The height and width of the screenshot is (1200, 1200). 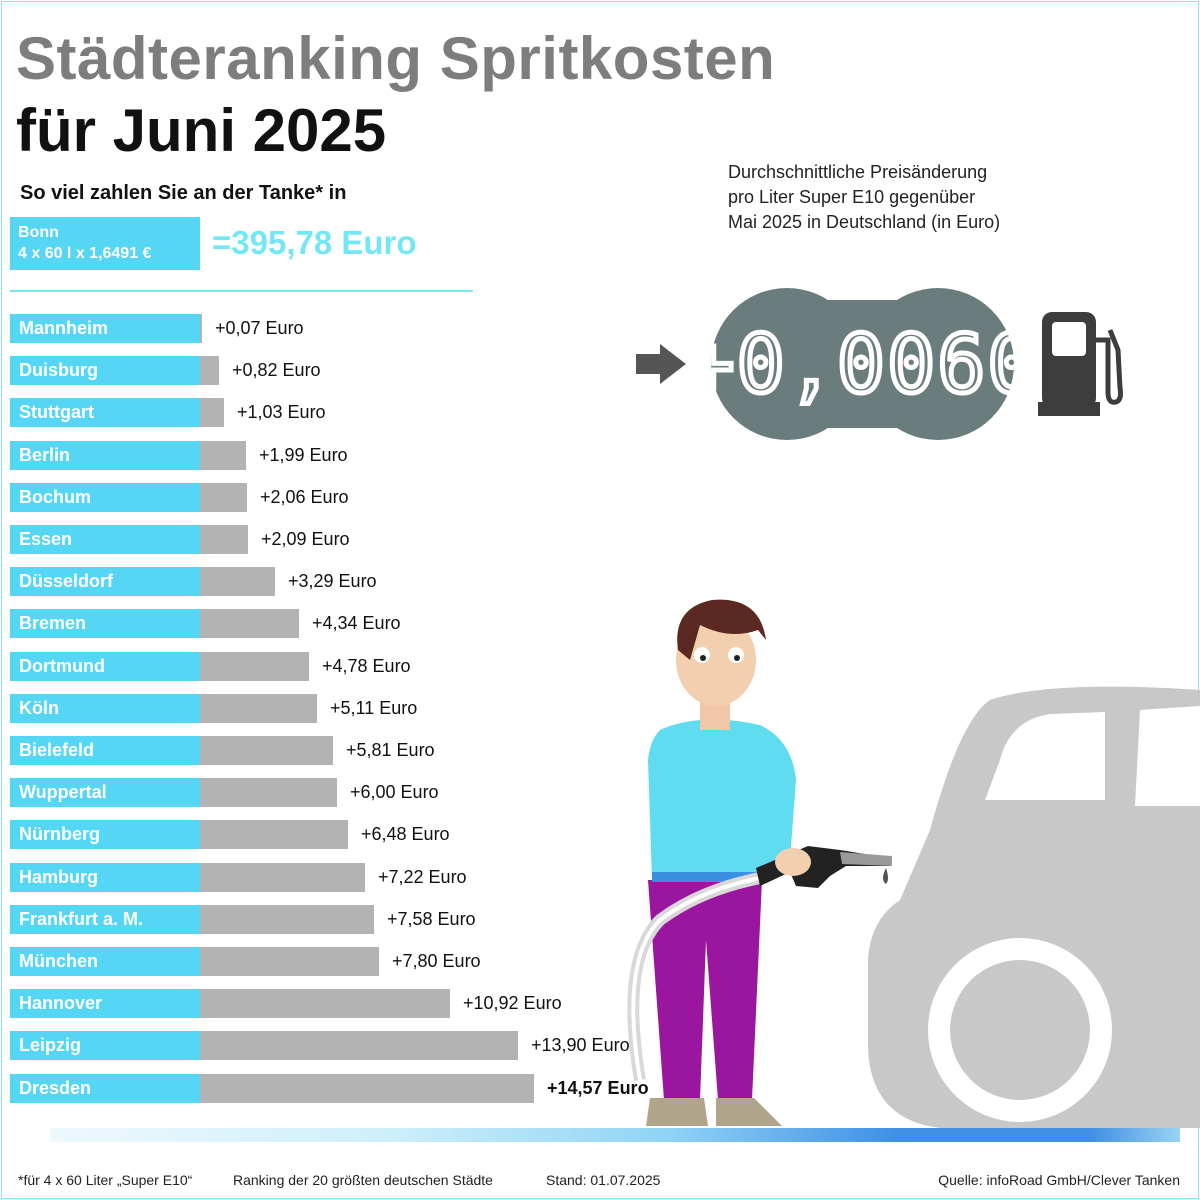 What do you see at coordinates (598, 1088) in the screenshot?
I see `value-label: +14,57 Euro` at bounding box center [598, 1088].